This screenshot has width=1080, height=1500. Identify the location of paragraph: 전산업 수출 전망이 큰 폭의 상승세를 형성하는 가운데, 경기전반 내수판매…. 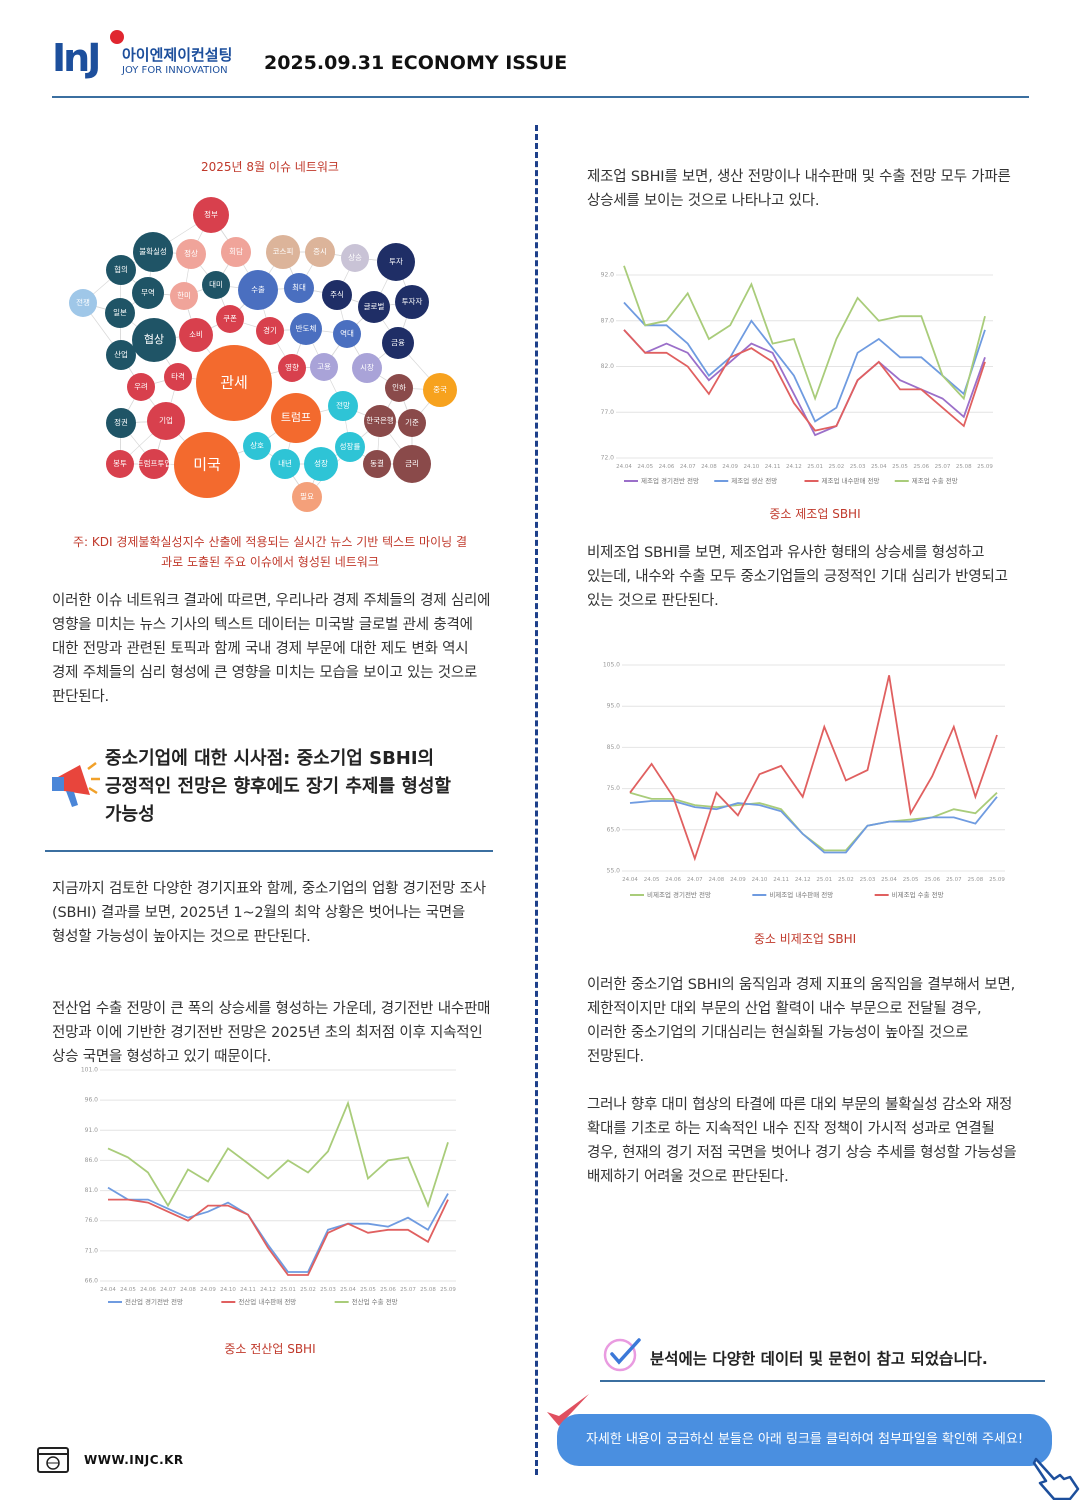
(271, 1033).